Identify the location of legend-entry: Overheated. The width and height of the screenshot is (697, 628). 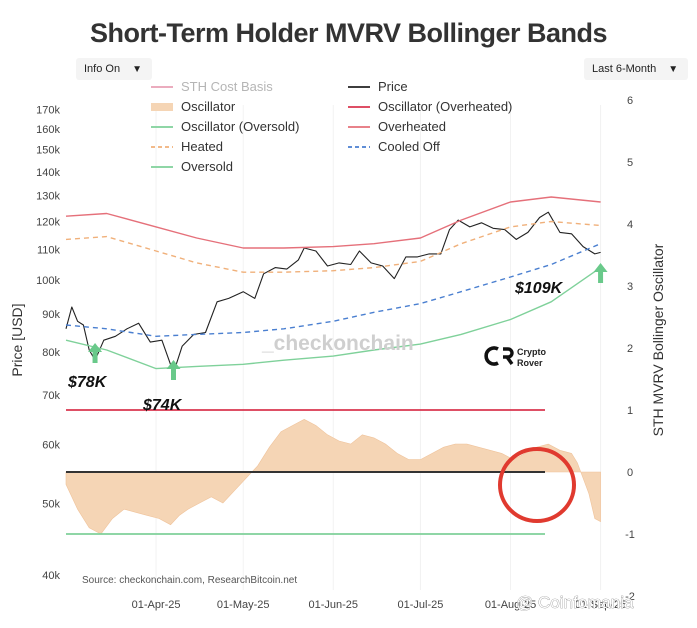
(397, 126).